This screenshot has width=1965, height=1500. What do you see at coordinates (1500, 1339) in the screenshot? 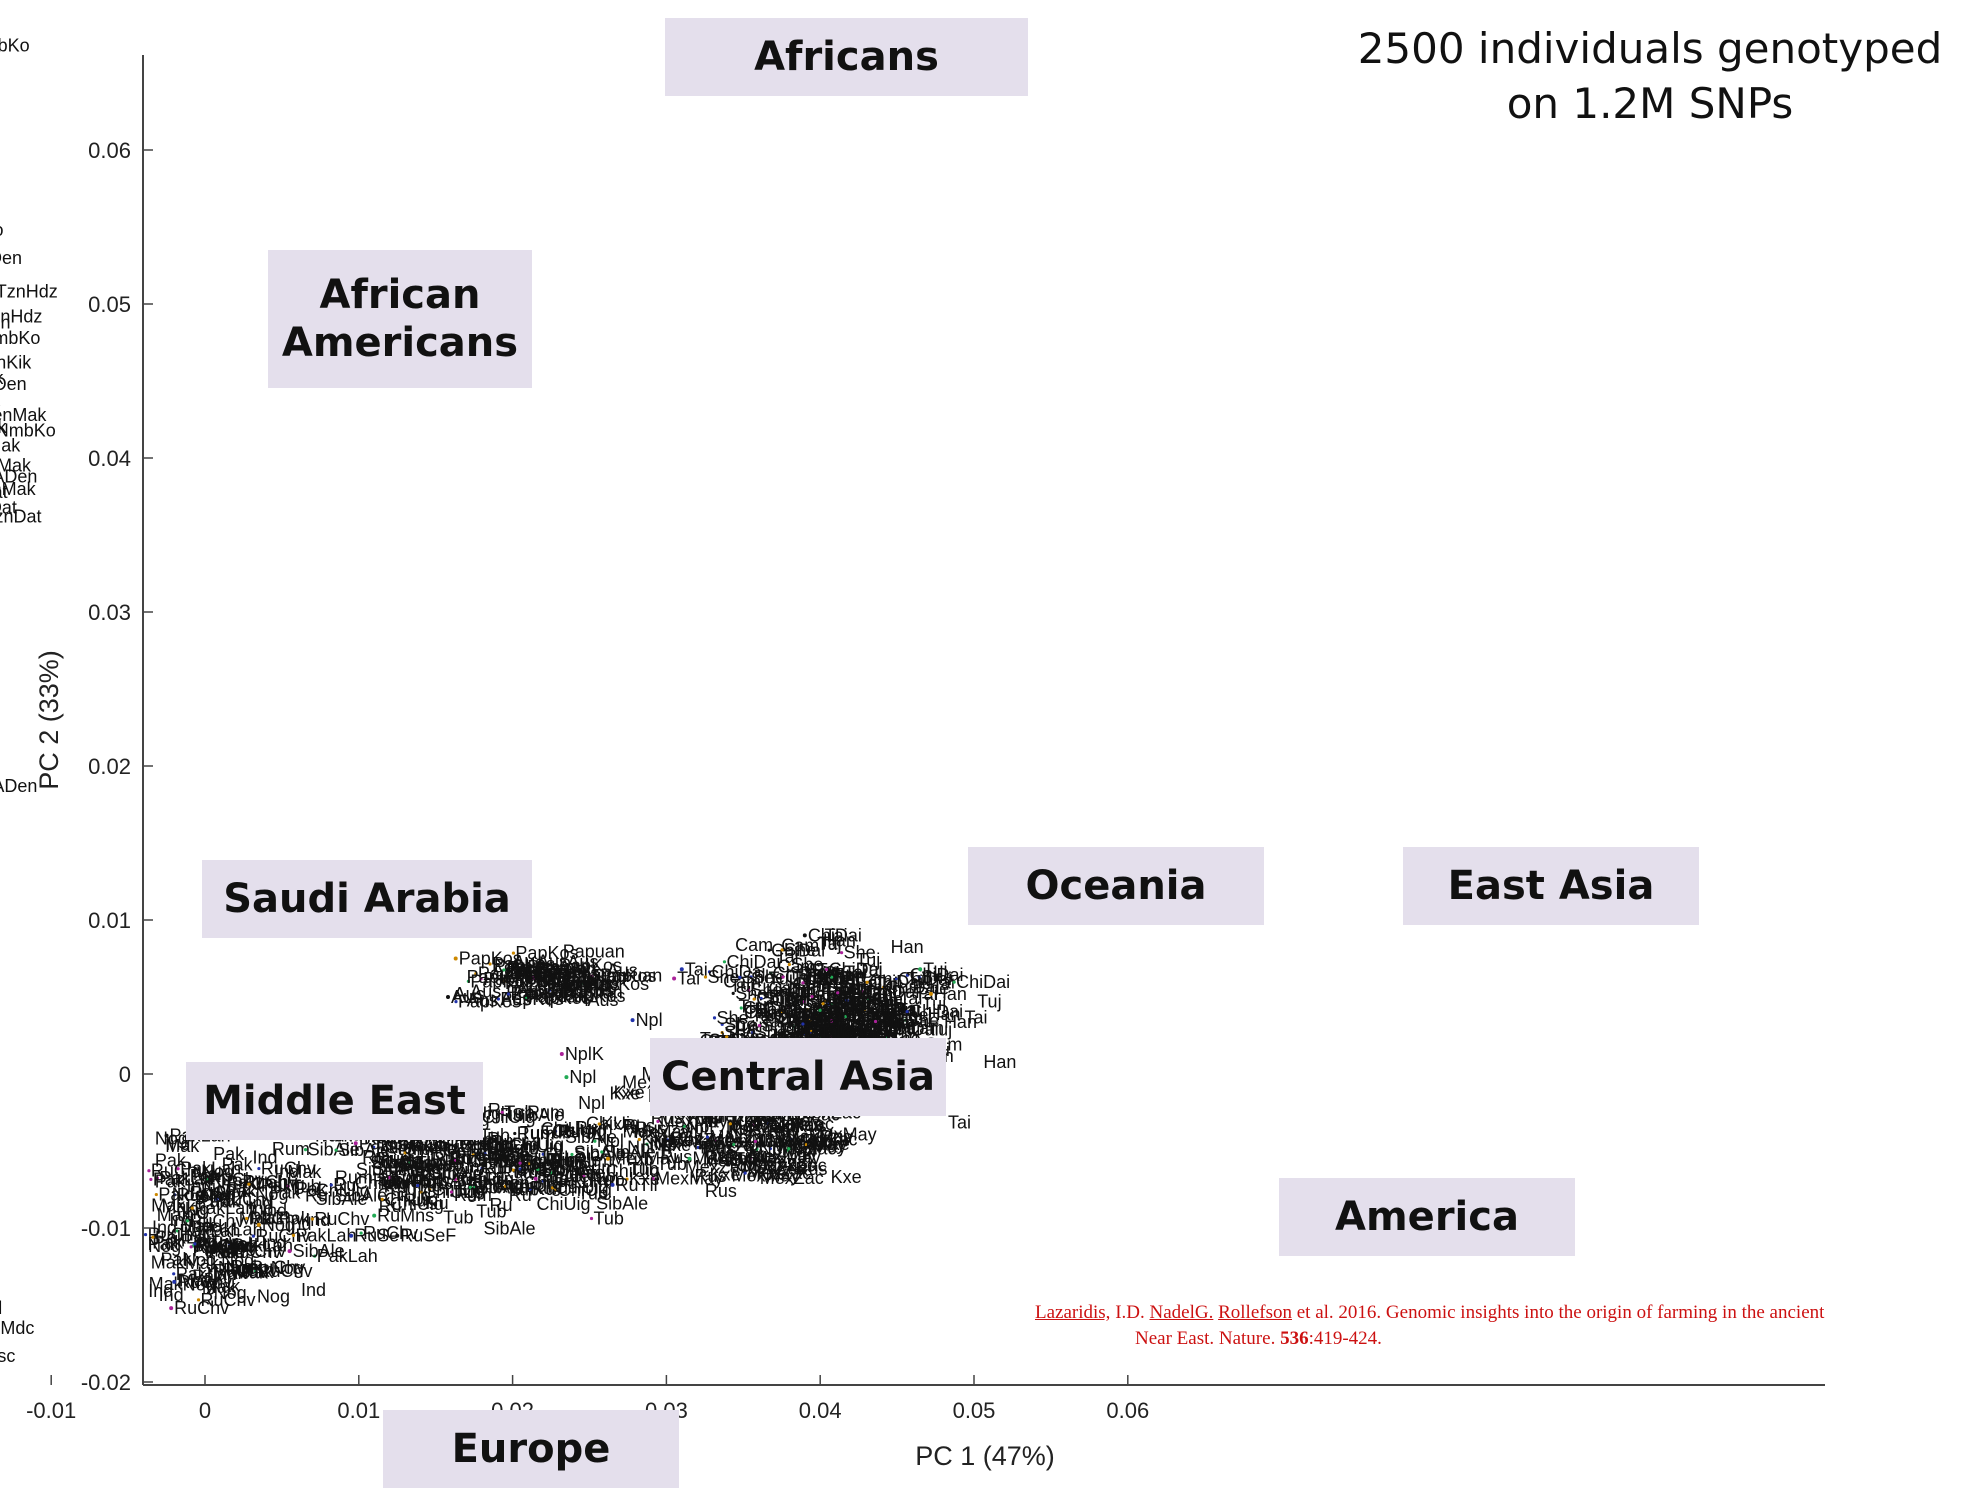
I see `citation-line2: Near East. Nature. 536:419-424.` at bounding box center [1500, 1339].